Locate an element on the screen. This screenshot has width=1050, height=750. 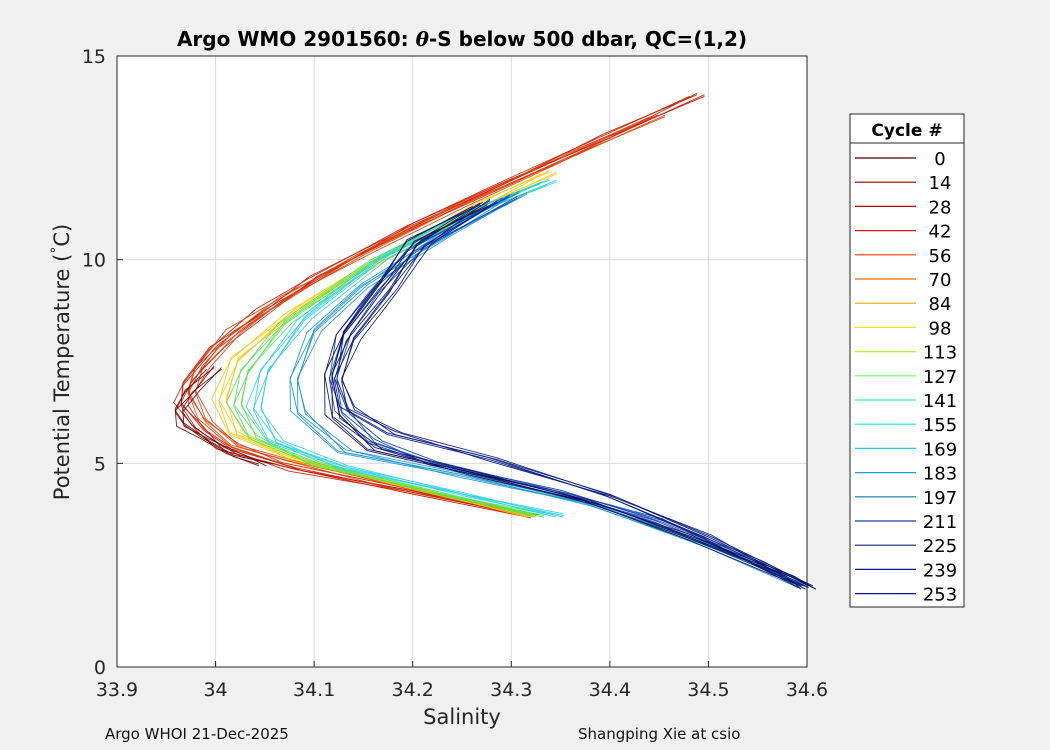
legend-label: 169 is located at coordinates (940, 449).